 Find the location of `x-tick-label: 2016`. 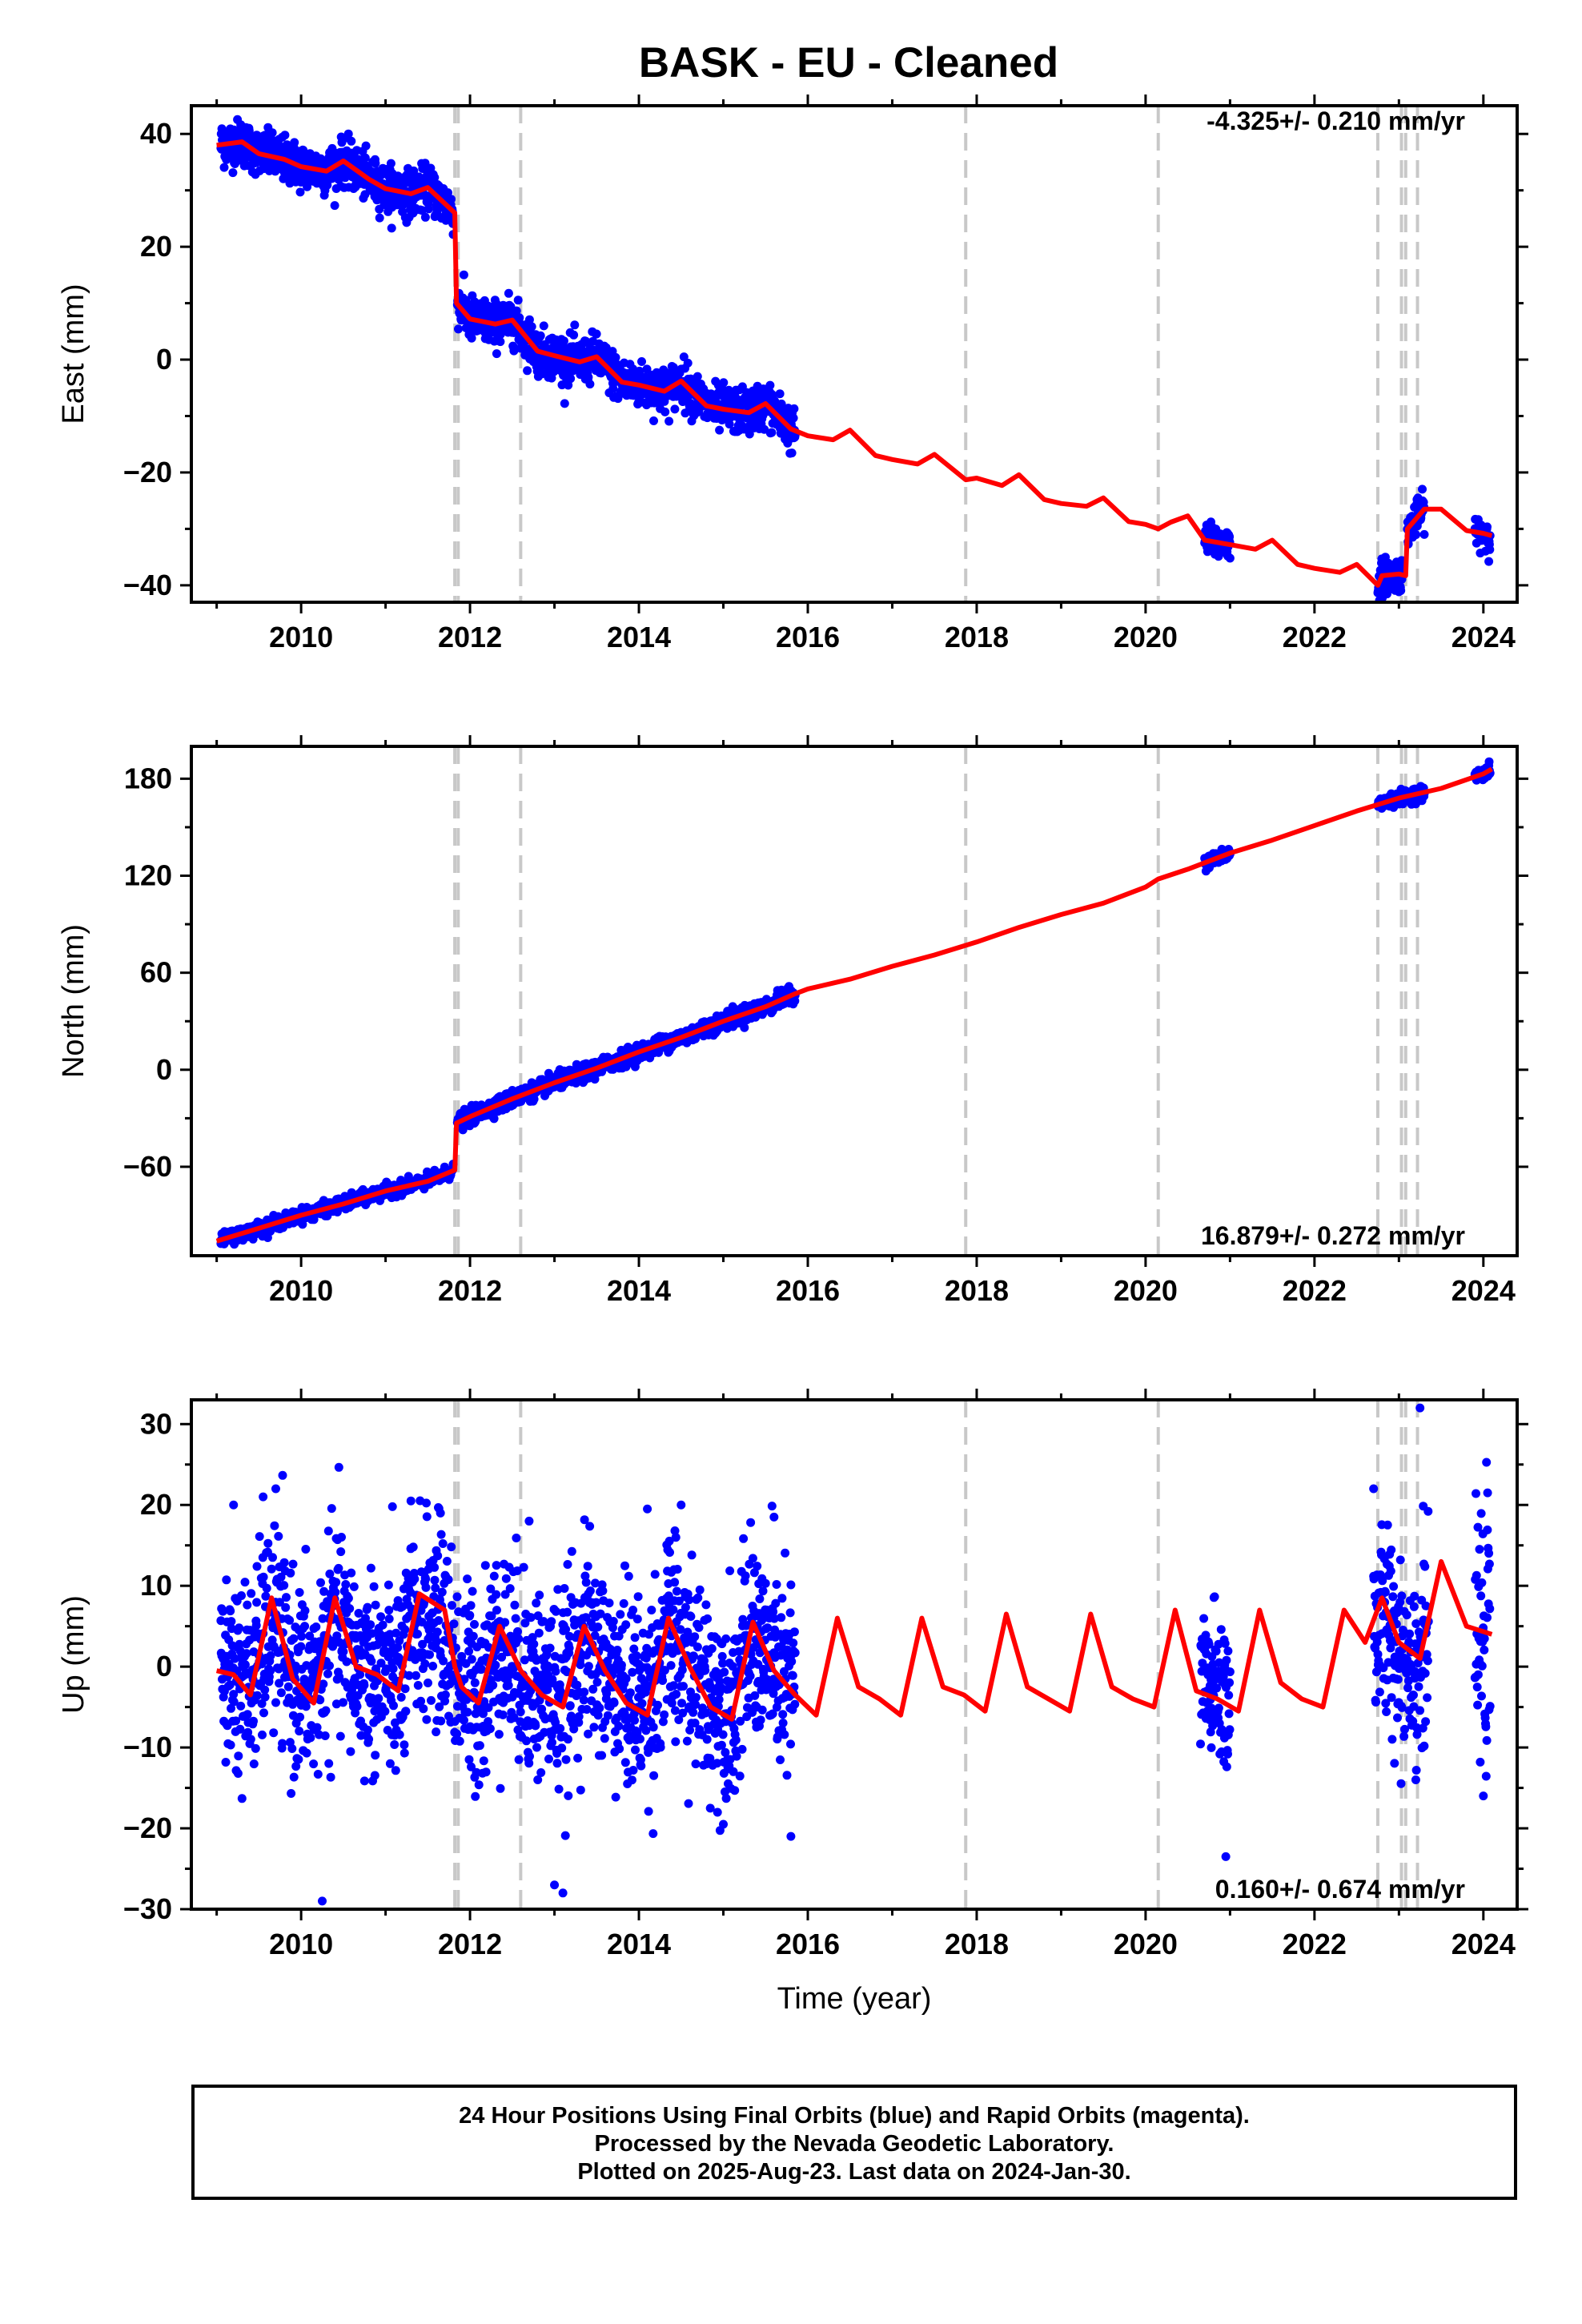

x-tick-label: 2016 is located at coordinates (808, 1290).